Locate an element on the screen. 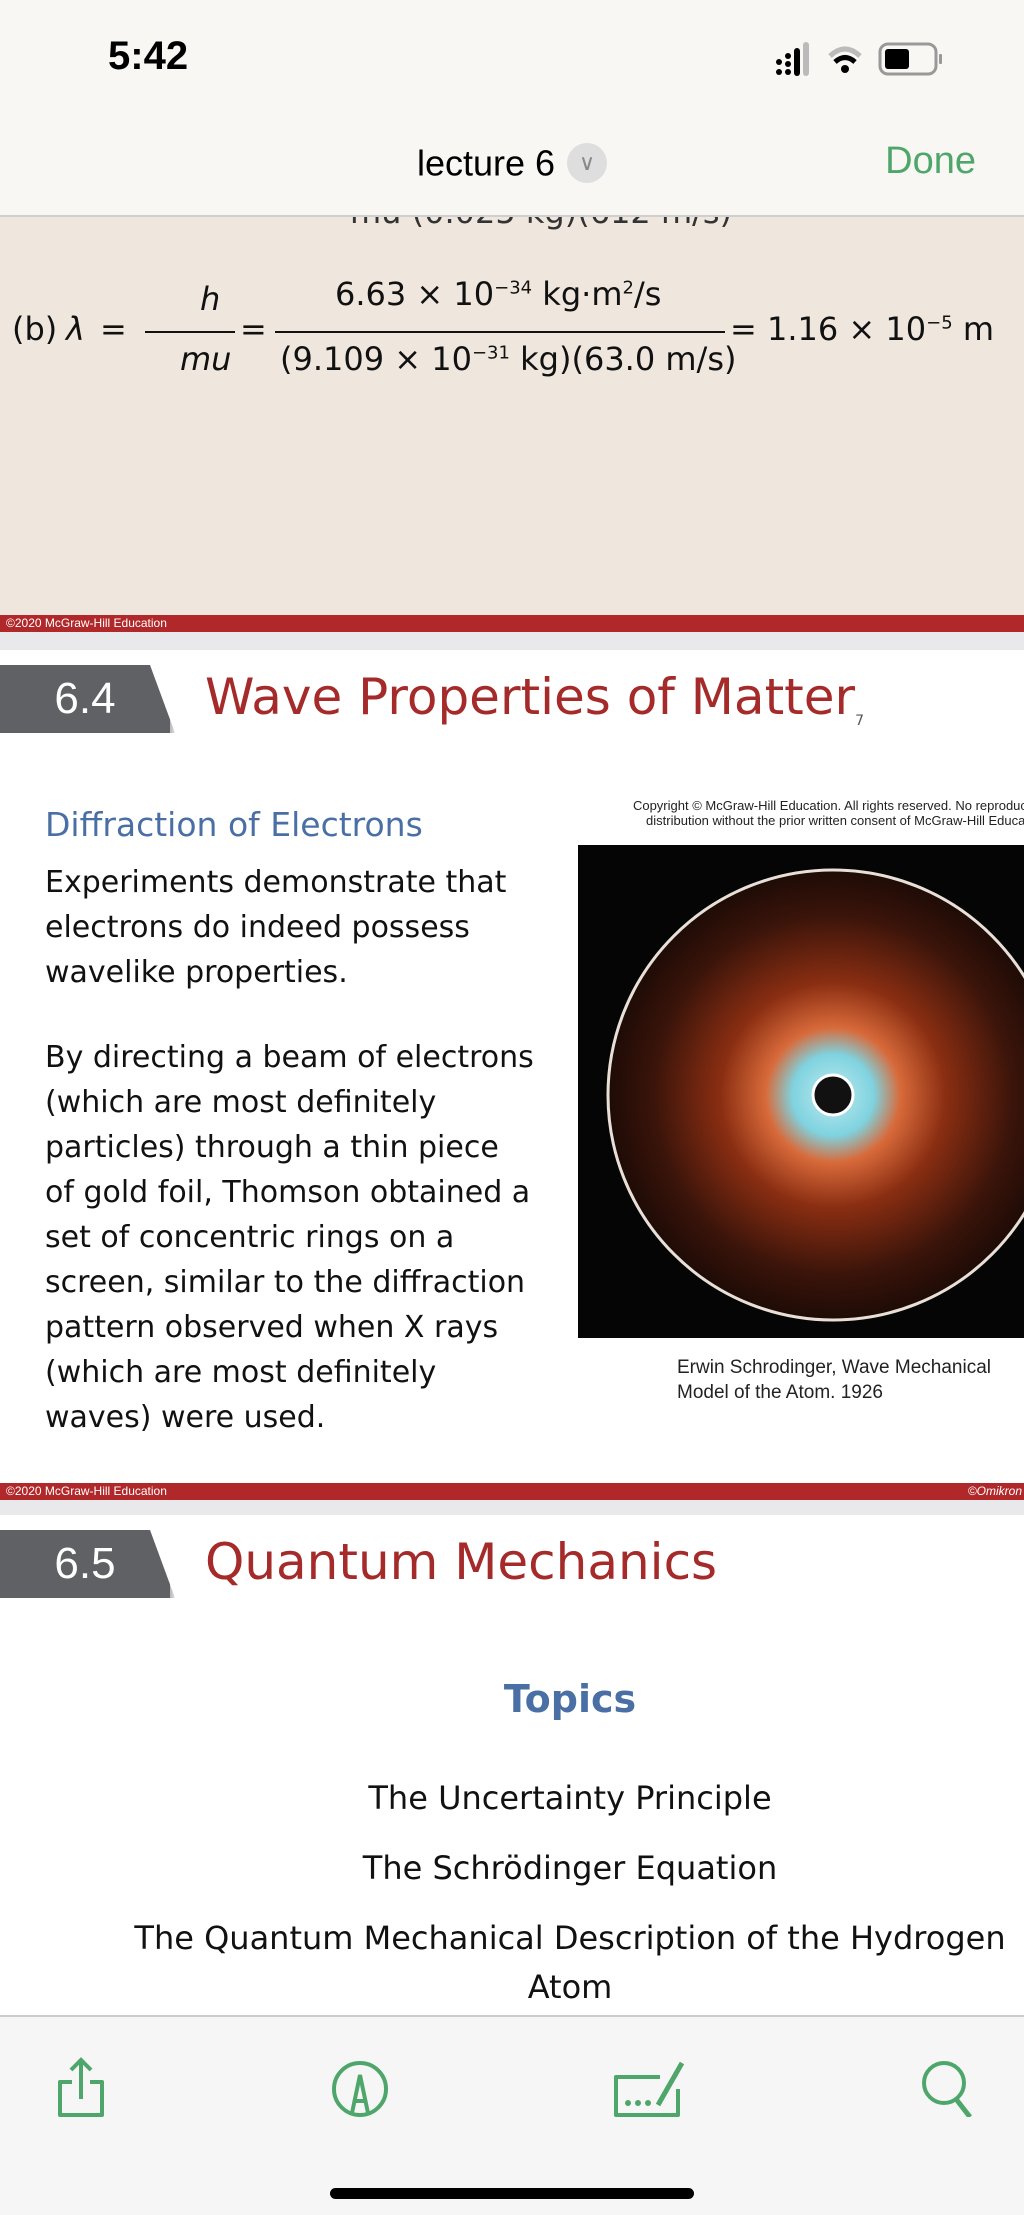  numerator: 6.63 × 10−34 kg·m2/s is located at coordinates (498, 294).